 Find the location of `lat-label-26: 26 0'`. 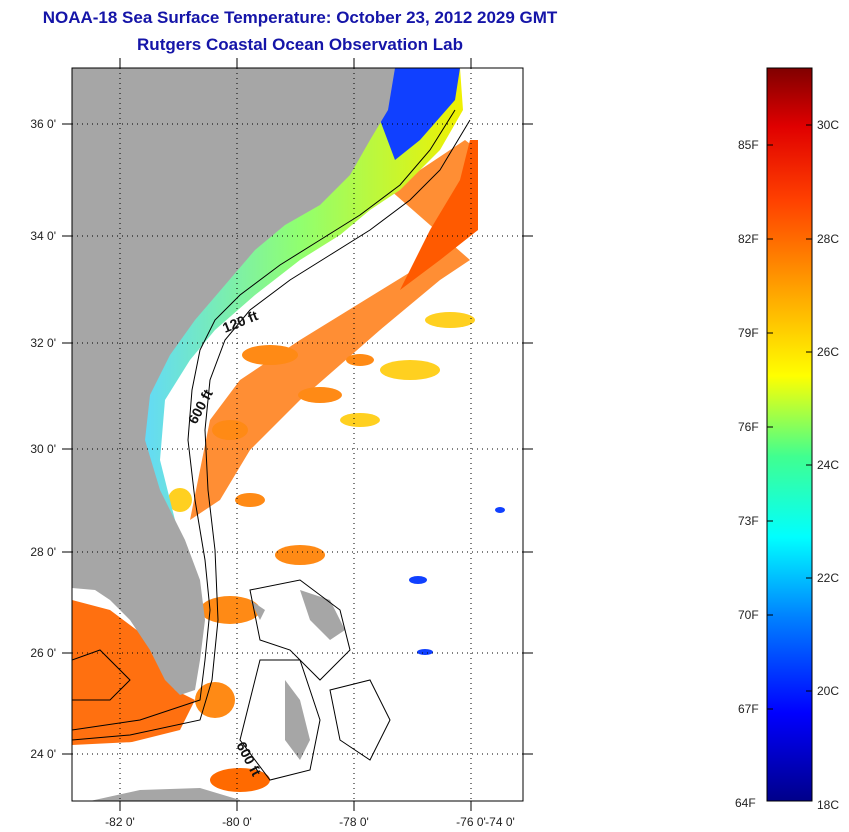

lat-label-26: 26 0' is located at coordinates (43, 653).